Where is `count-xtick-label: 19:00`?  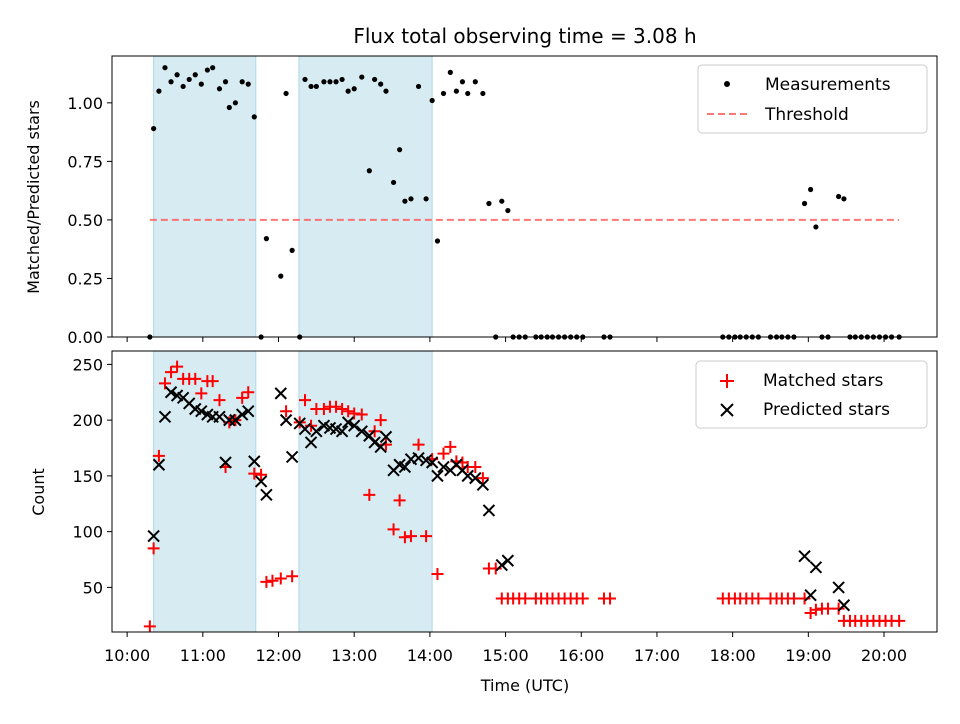 count-xtick-label: 19:00 is located at coordinates (808, 655).